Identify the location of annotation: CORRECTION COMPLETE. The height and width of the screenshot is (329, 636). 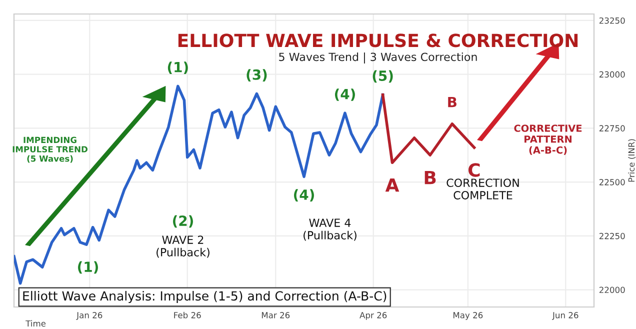
(482, 189).